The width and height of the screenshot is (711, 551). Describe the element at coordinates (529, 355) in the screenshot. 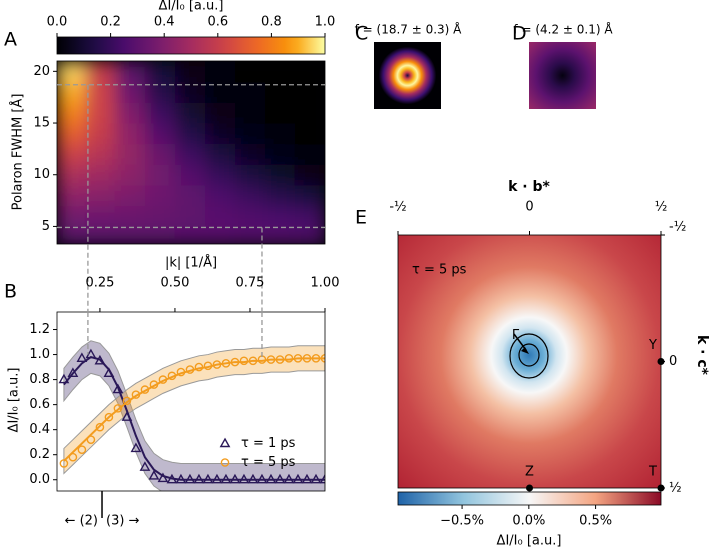

I see `contour` at that location.